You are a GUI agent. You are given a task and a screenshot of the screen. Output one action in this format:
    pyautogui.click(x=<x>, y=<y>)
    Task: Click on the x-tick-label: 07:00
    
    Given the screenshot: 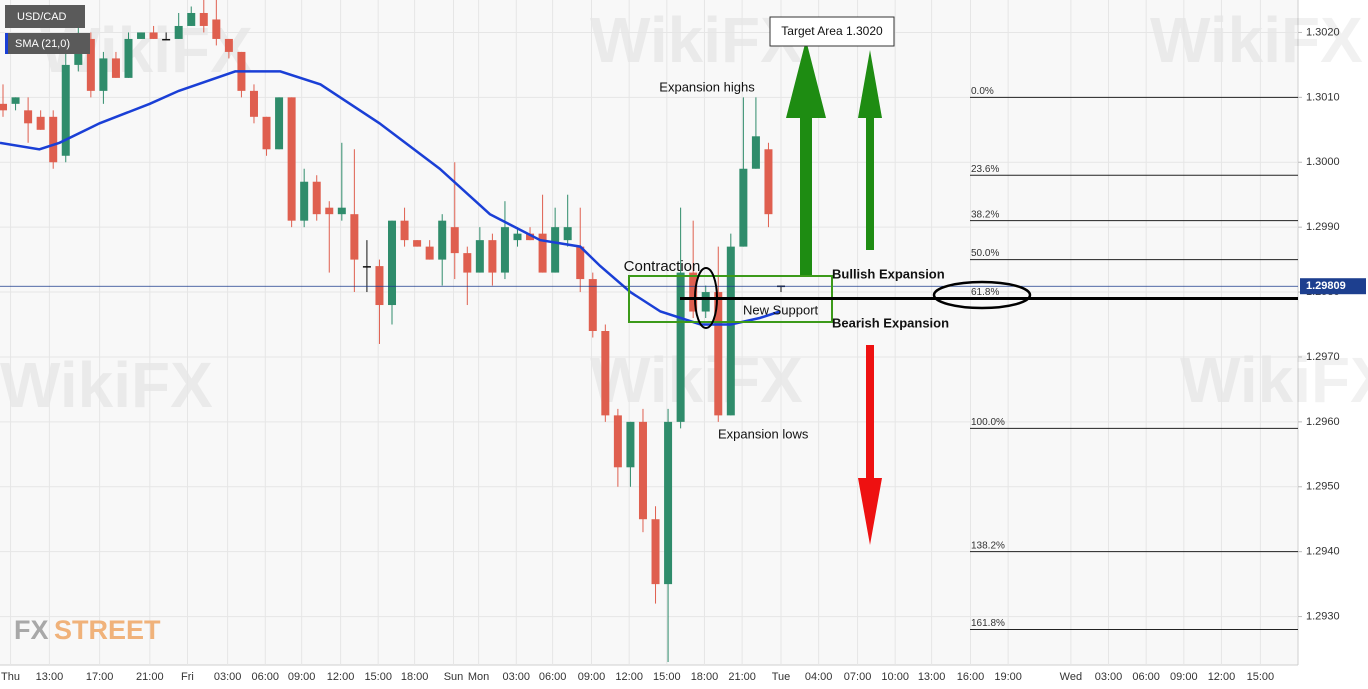 What is the action you would take?
    pyautogui.click(x=858, y=677)
    